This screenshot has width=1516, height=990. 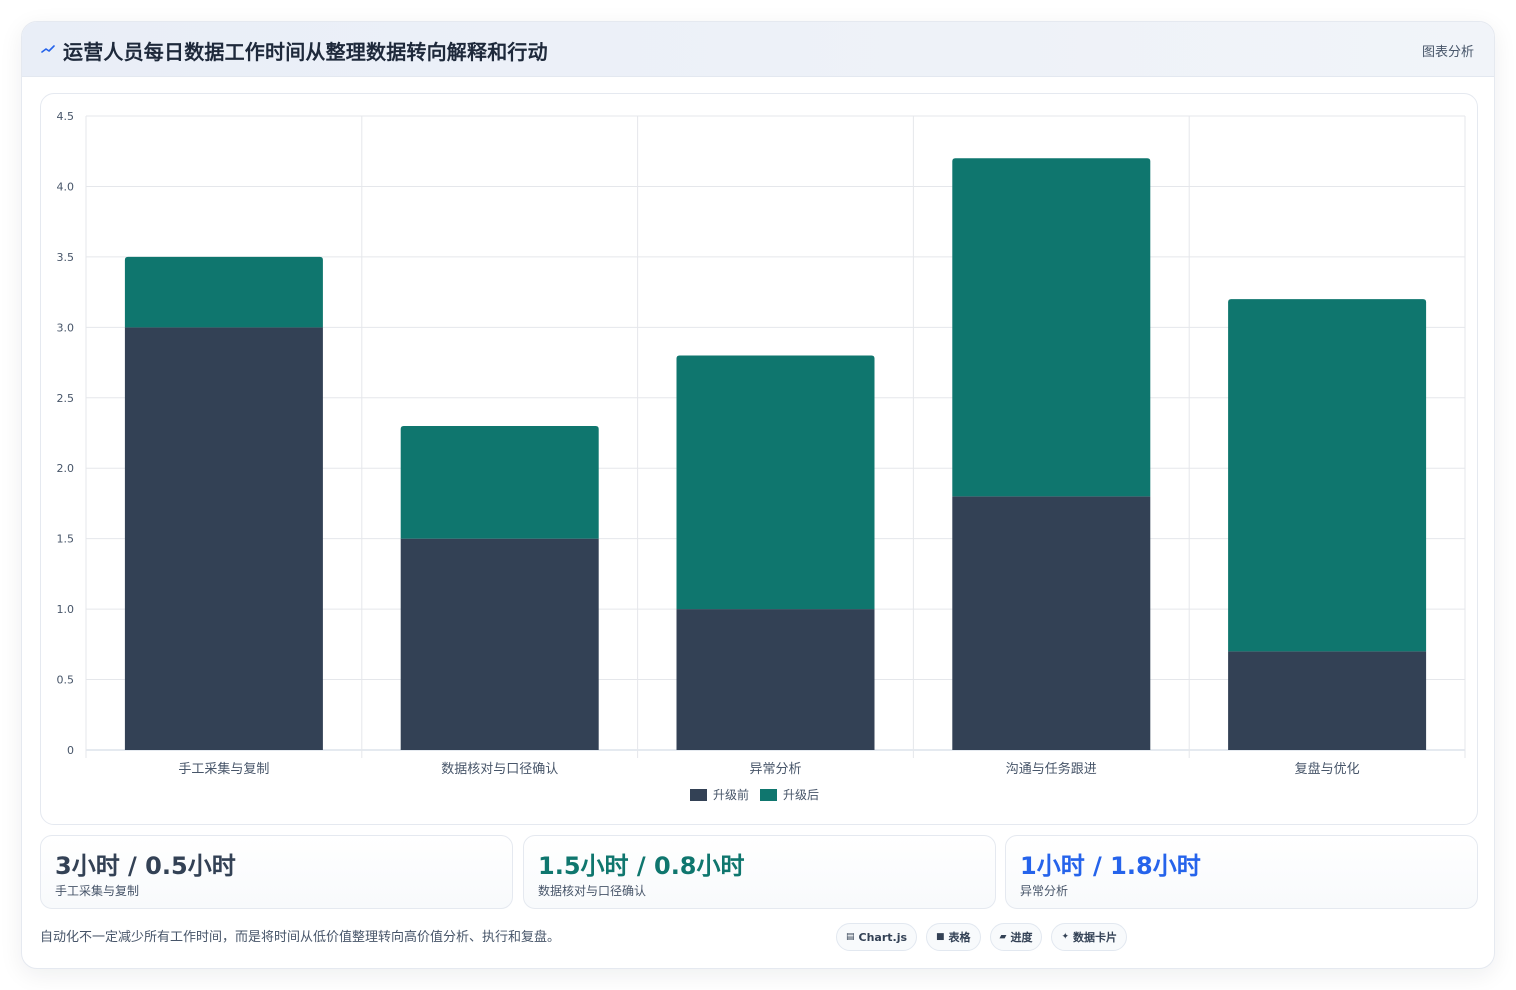 I want to click on stat-value: 1小时 / 1.8小时, so click(x=1110, y=866).